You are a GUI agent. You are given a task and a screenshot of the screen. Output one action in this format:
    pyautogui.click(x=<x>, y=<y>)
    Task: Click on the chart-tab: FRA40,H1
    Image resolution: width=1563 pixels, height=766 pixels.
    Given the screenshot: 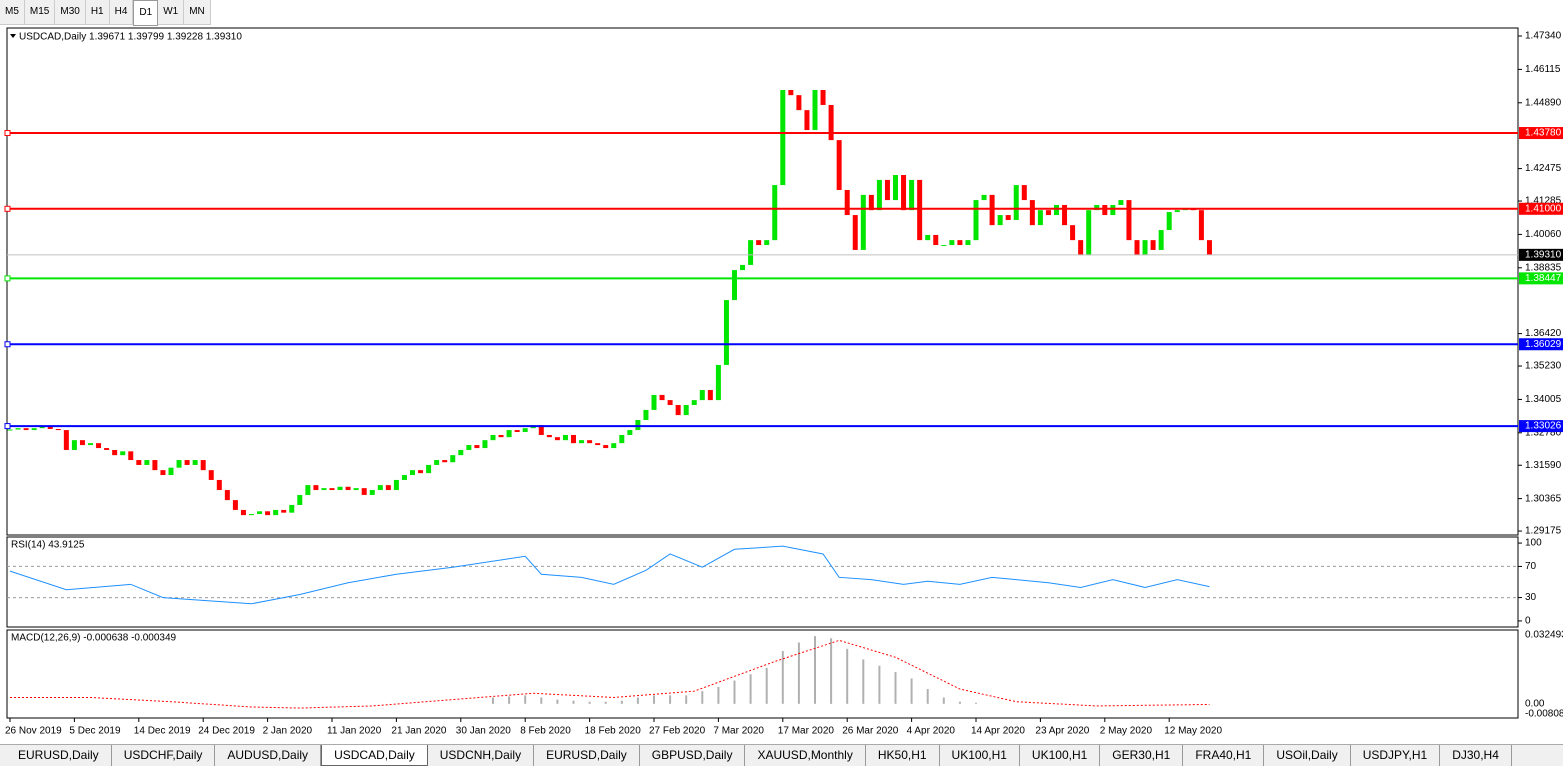 What is the action you would take?
    pyautogui.click(x=1224, y=755)
    